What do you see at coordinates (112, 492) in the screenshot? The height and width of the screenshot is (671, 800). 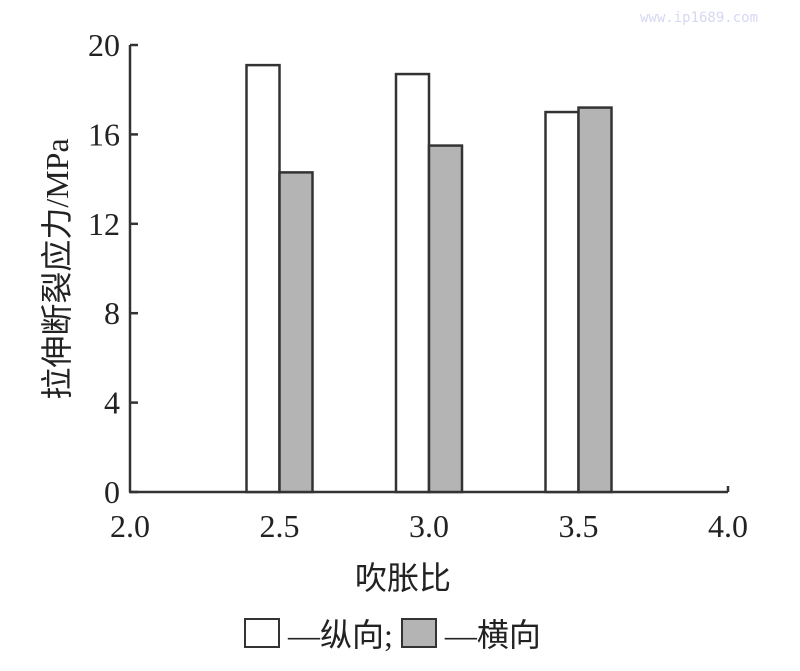 I see `y-tick-label: 0` at bounding box center [112, 492].